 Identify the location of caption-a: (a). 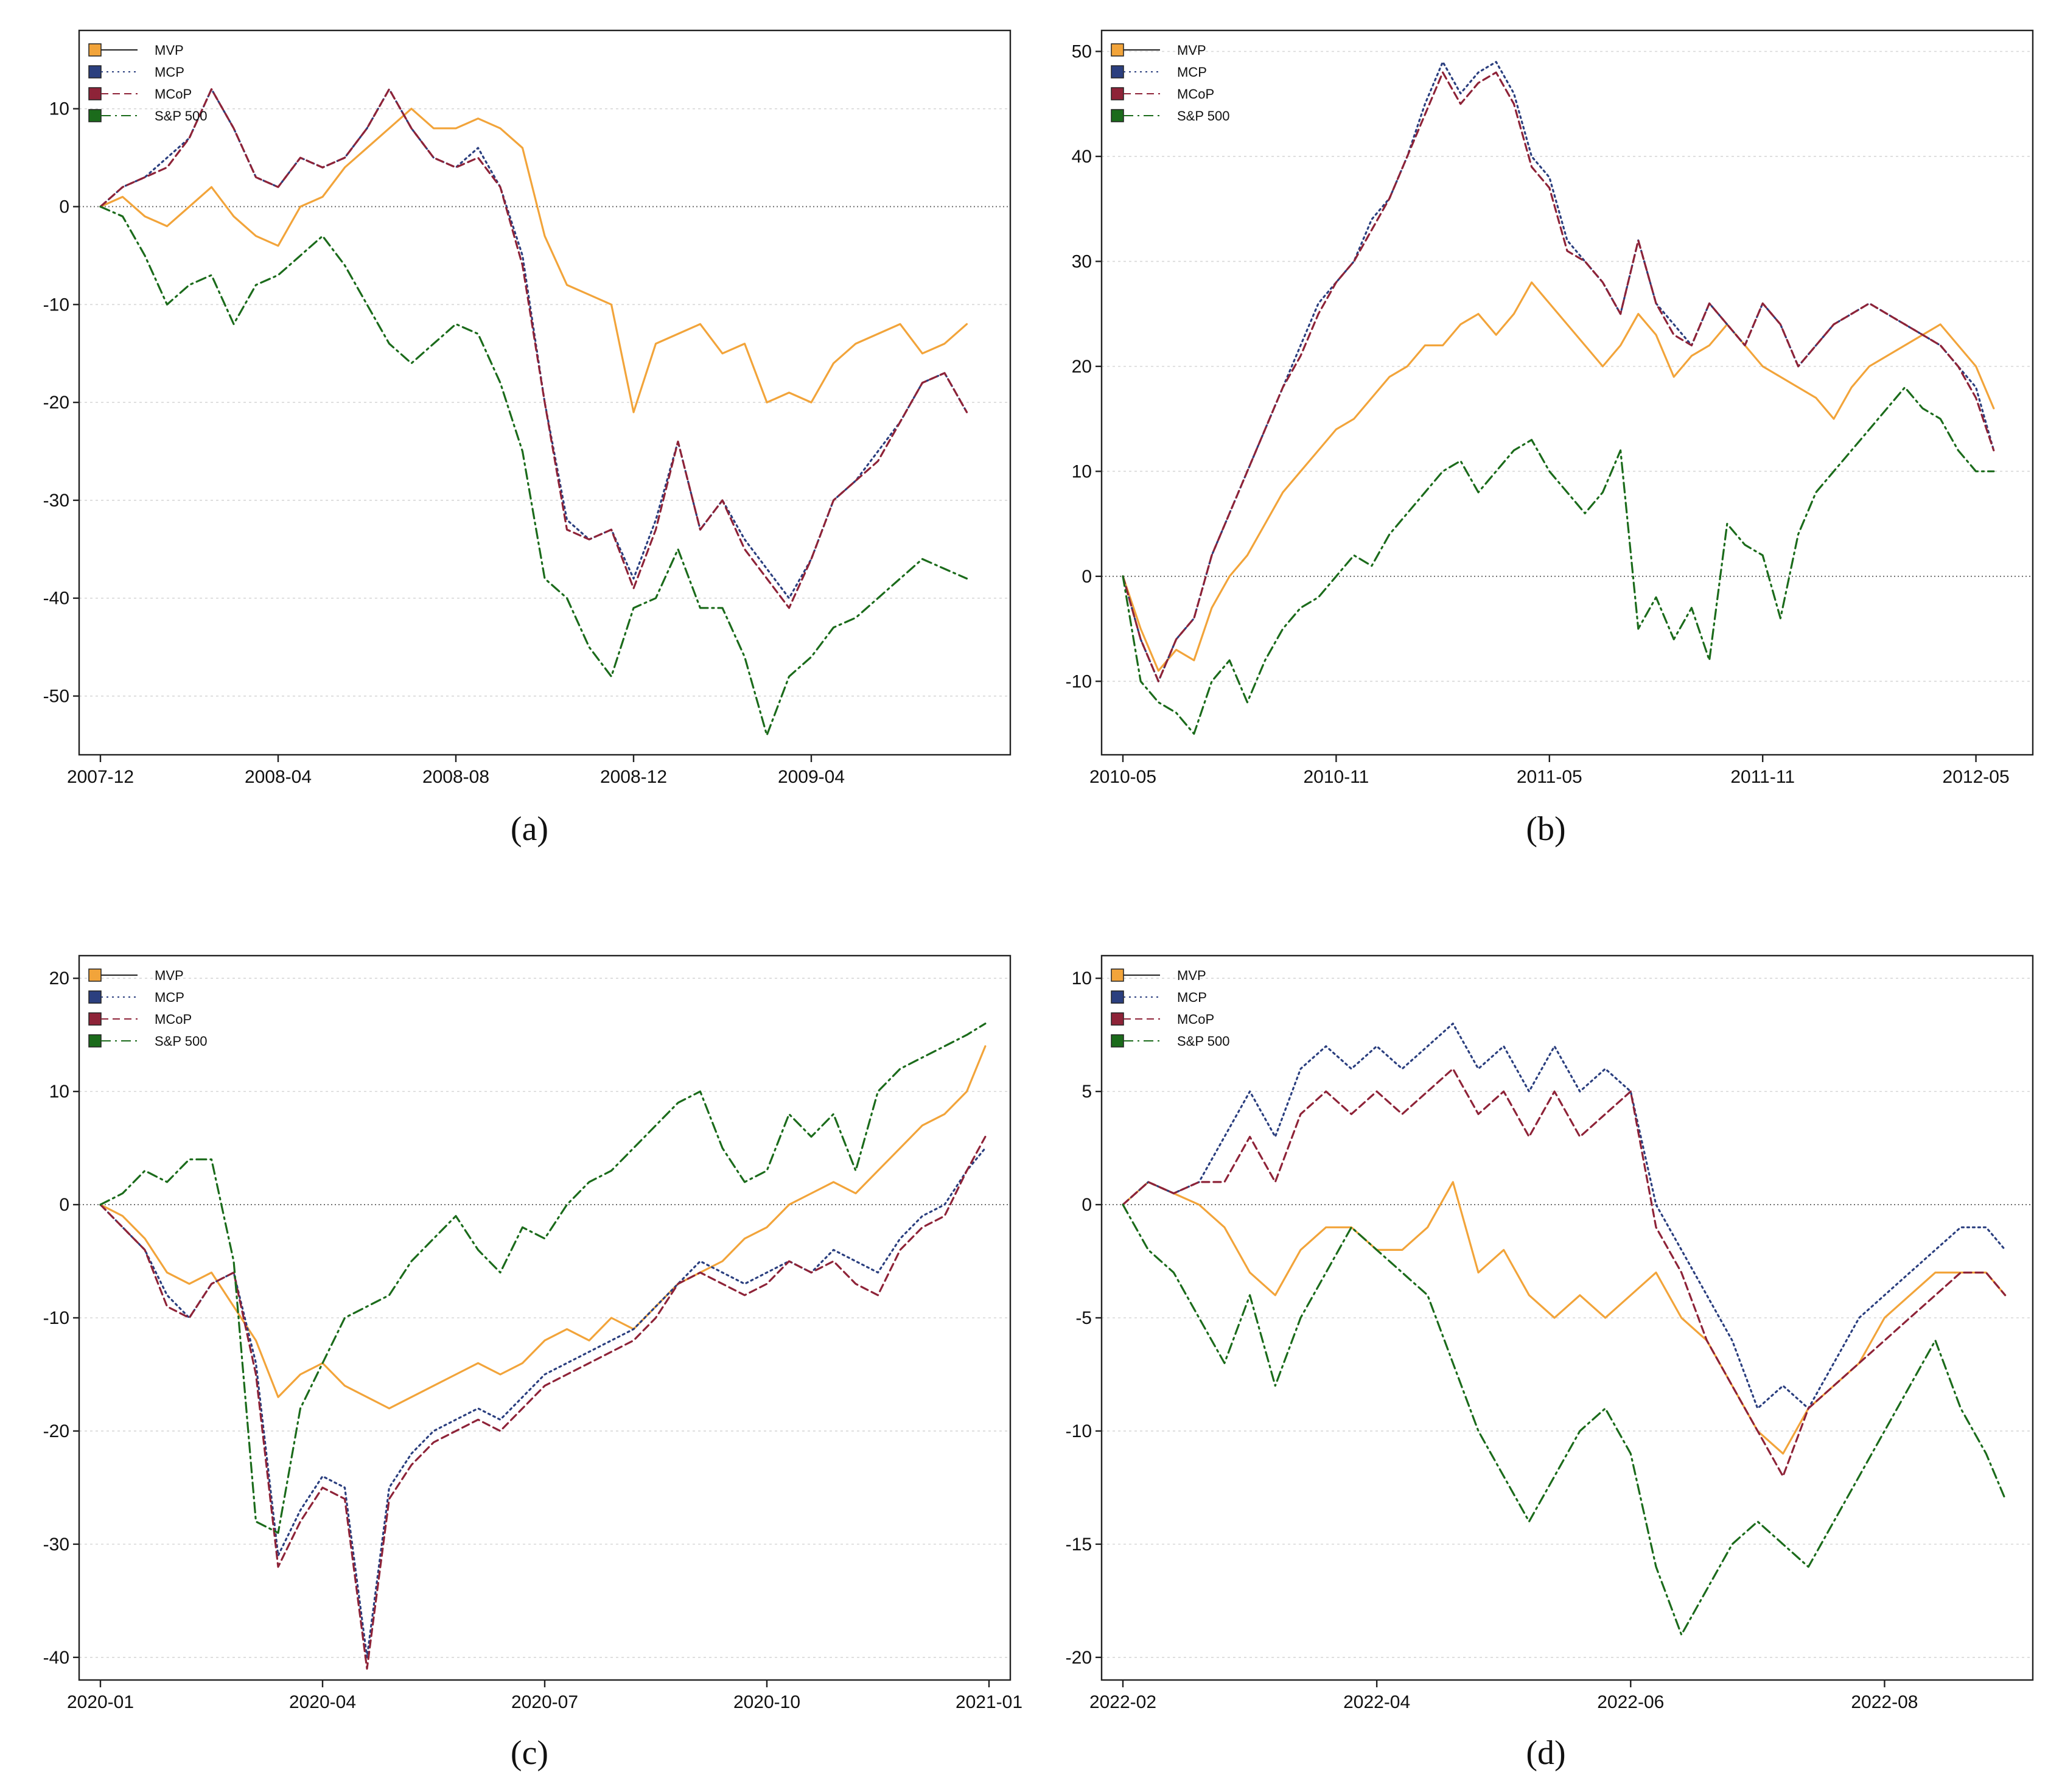
(529, 829).